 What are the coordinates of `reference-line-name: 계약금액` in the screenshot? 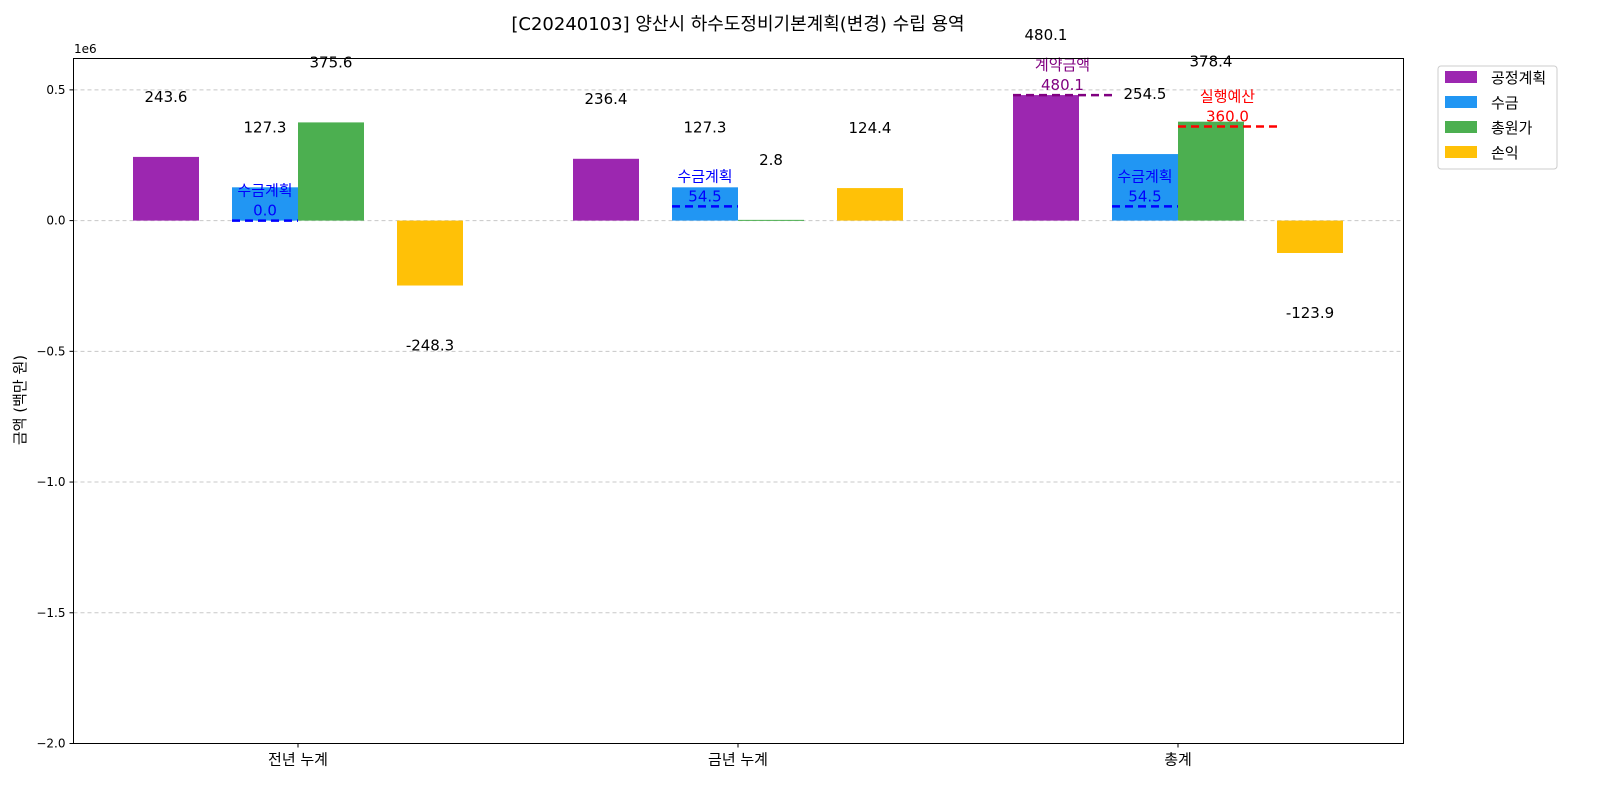 It's located at (1062, 65).